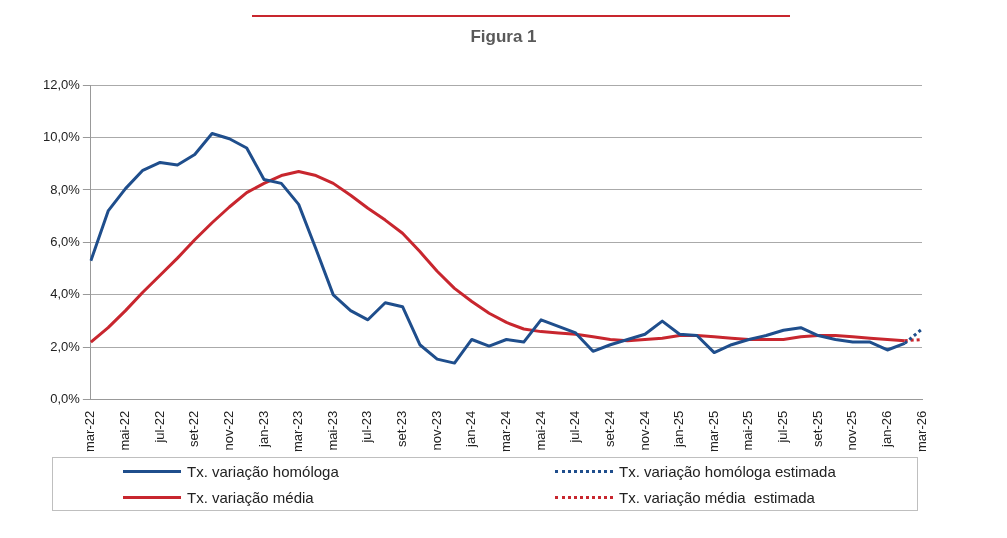  I want to click on x-tick-label: jul-24, so click(575, 427).